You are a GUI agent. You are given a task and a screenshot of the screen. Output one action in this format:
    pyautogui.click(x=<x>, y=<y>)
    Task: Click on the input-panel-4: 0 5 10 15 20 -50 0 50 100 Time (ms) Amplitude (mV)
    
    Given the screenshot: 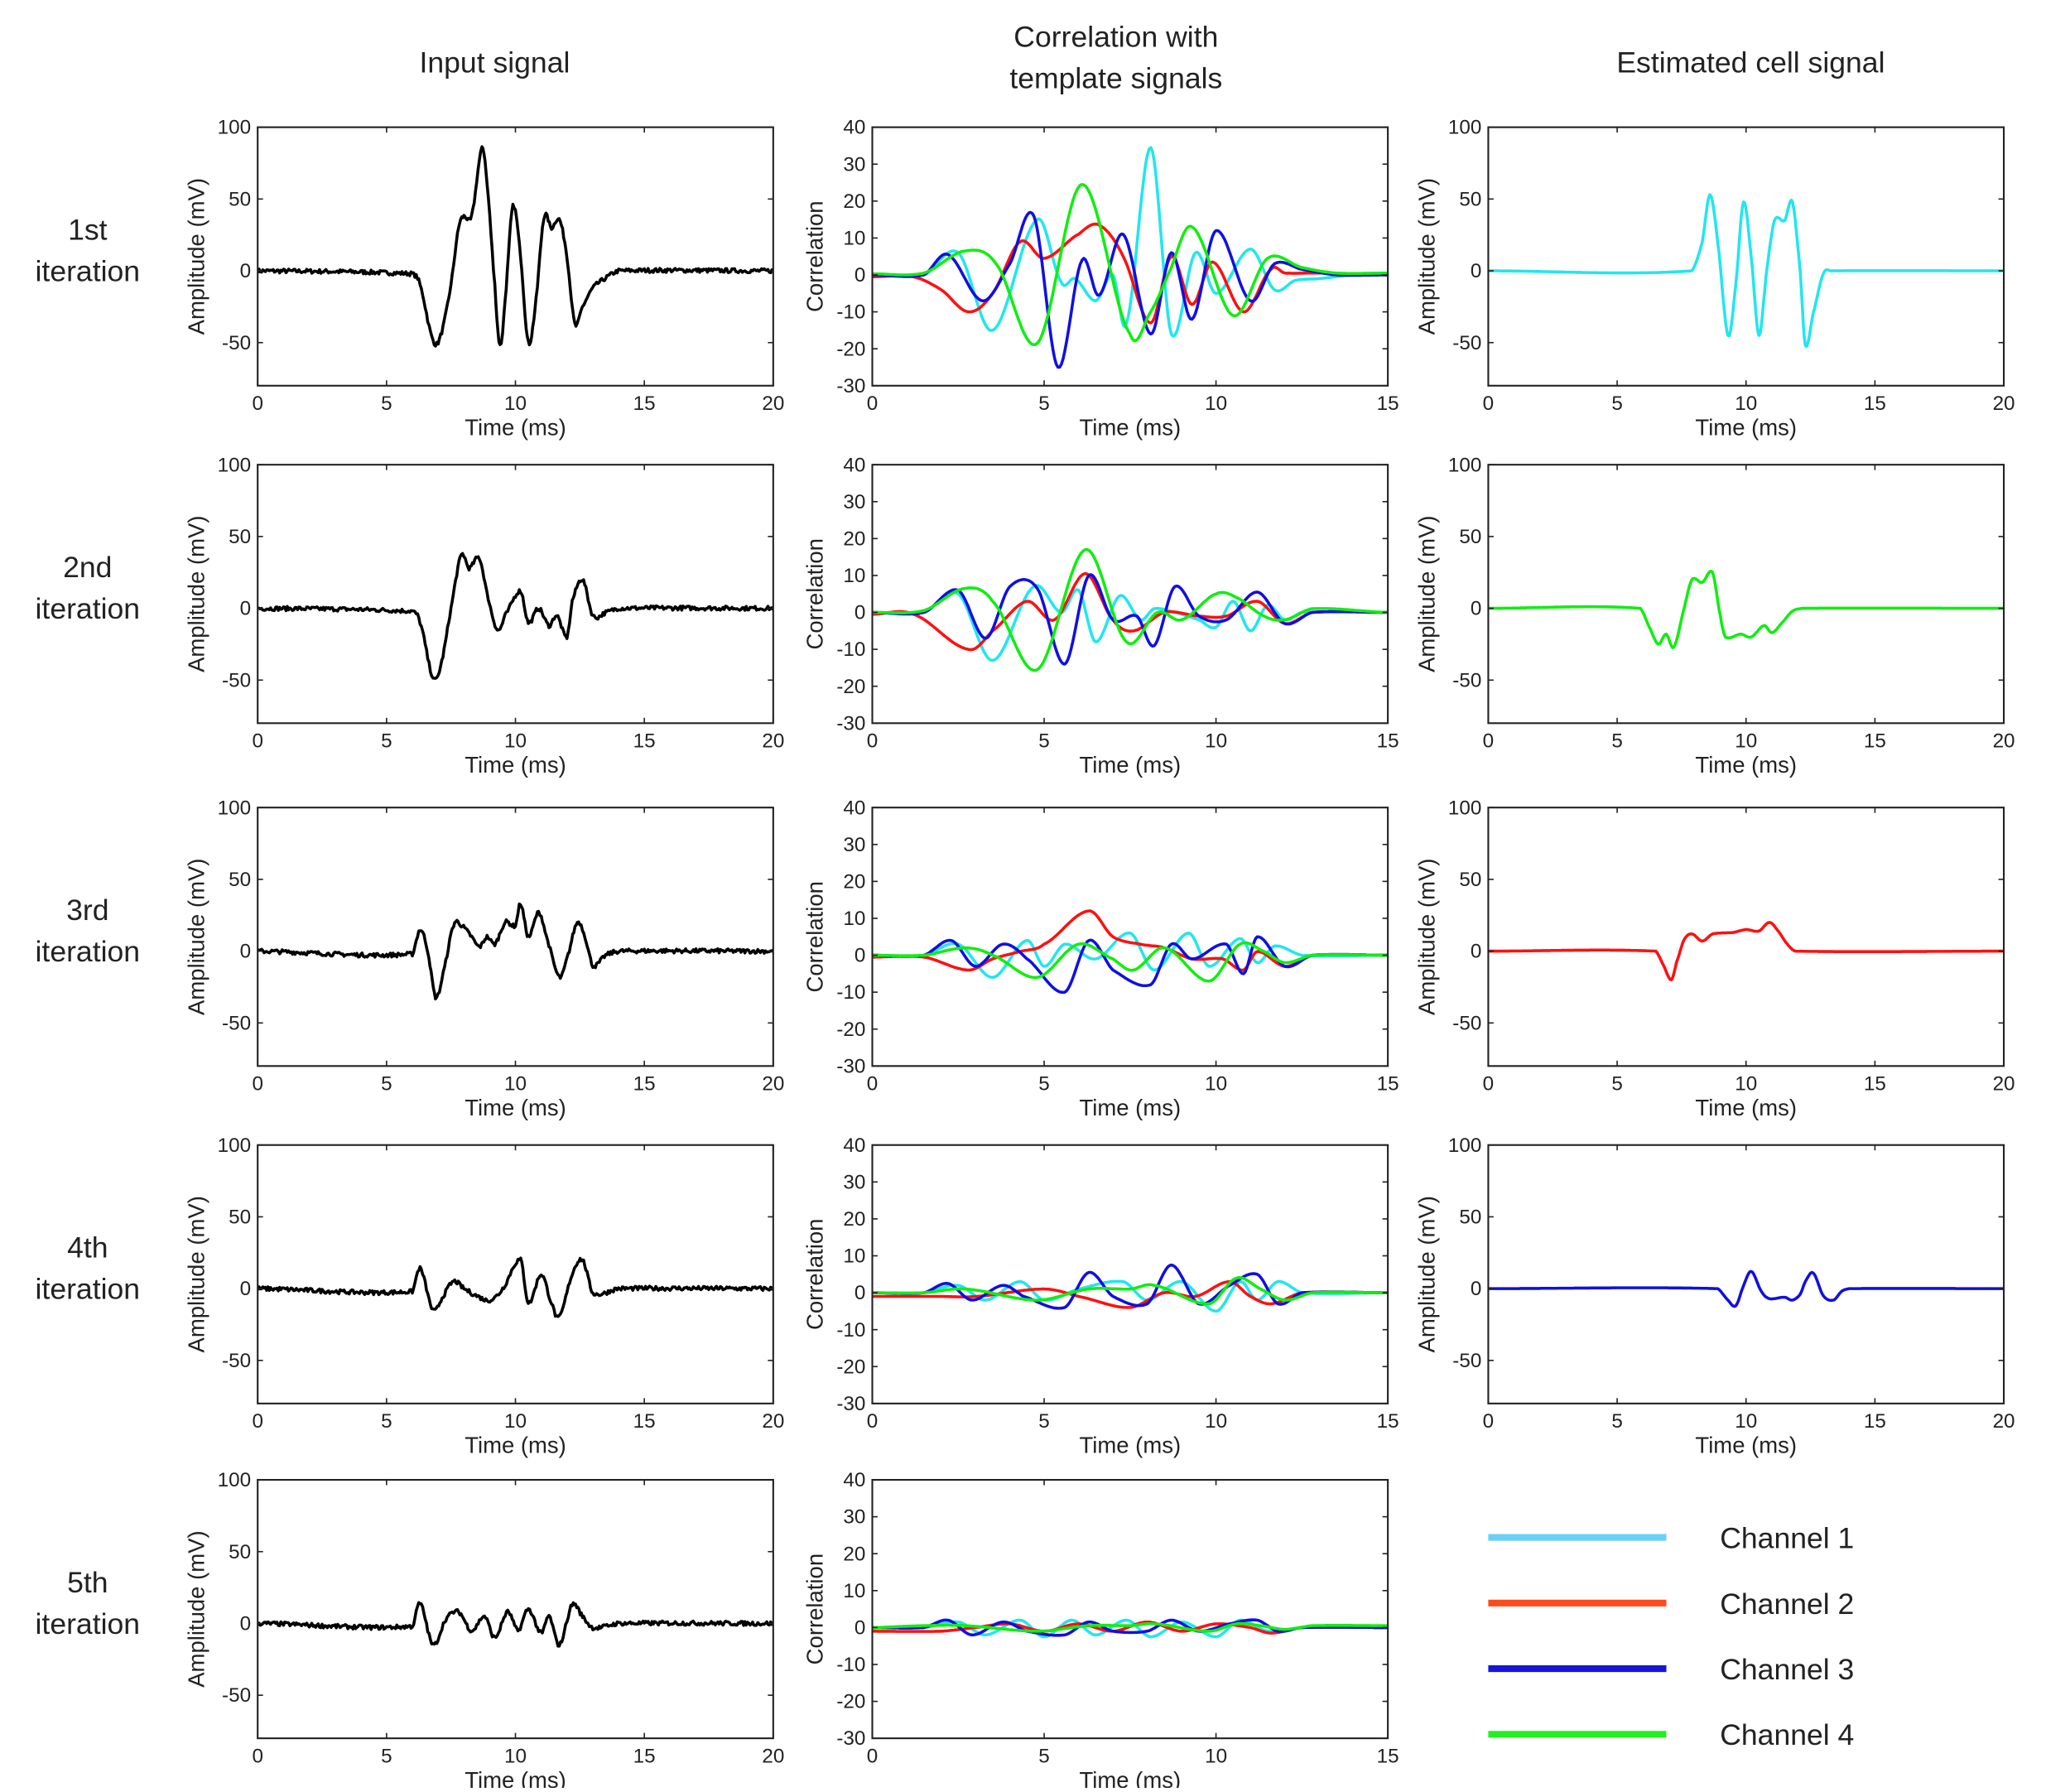 What is the action you would take?
    pyautogui.click(x=484, y=1296)
    